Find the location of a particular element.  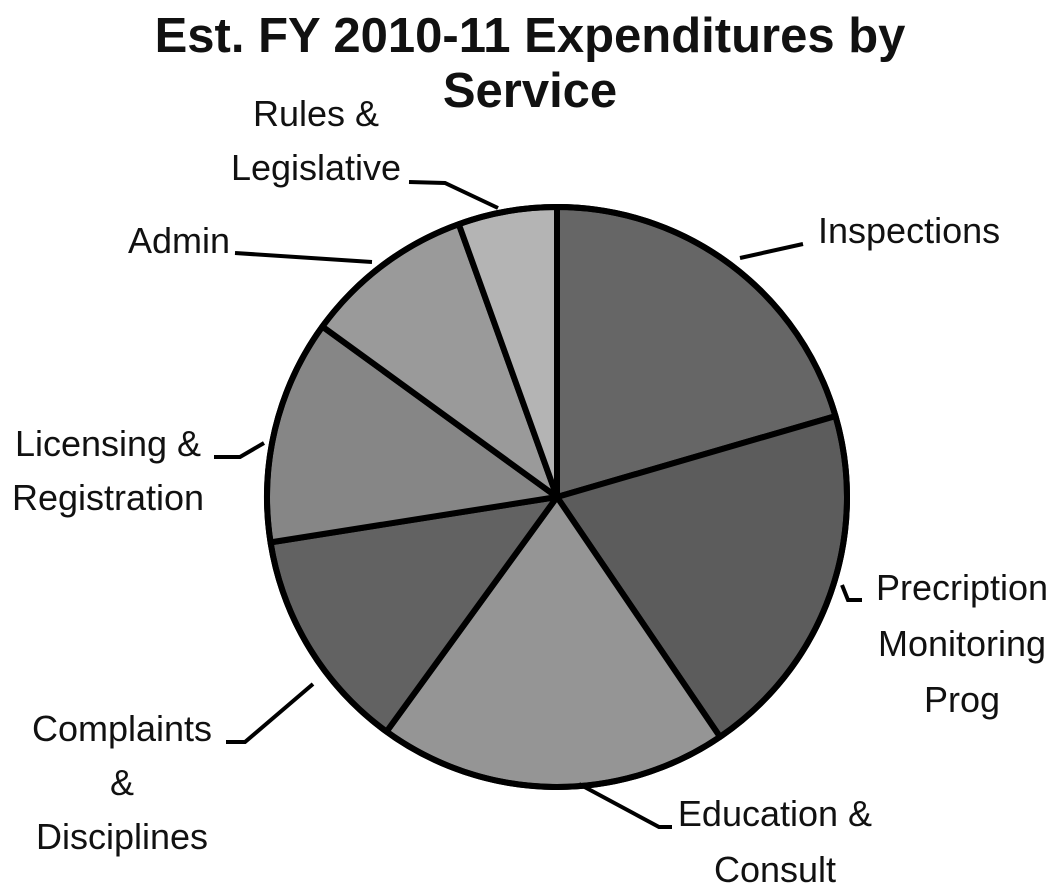

slice-label-complaints-and-disciplines: Complaints & Disciplines is located at coordinates (122, 782).